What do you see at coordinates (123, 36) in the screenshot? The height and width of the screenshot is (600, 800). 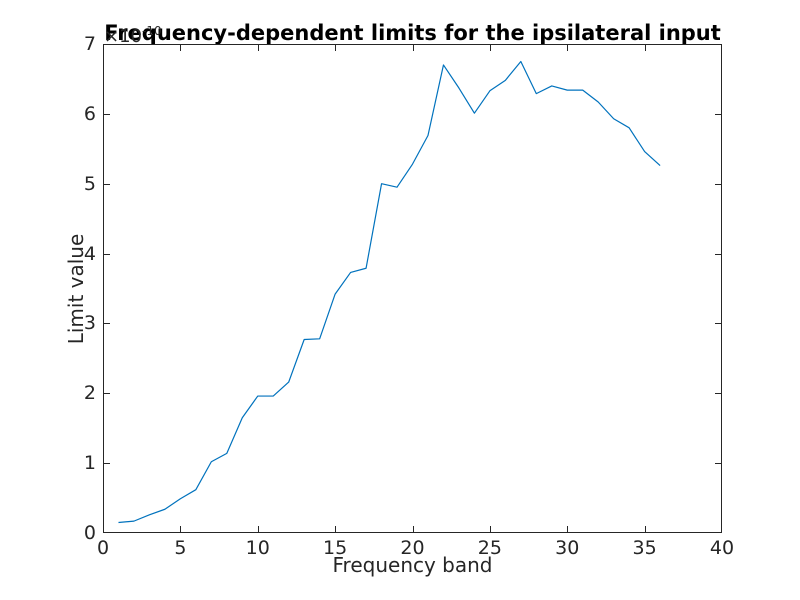 I see `y-axis-multiplier-base: ×10` at bounding box center [123, 36].